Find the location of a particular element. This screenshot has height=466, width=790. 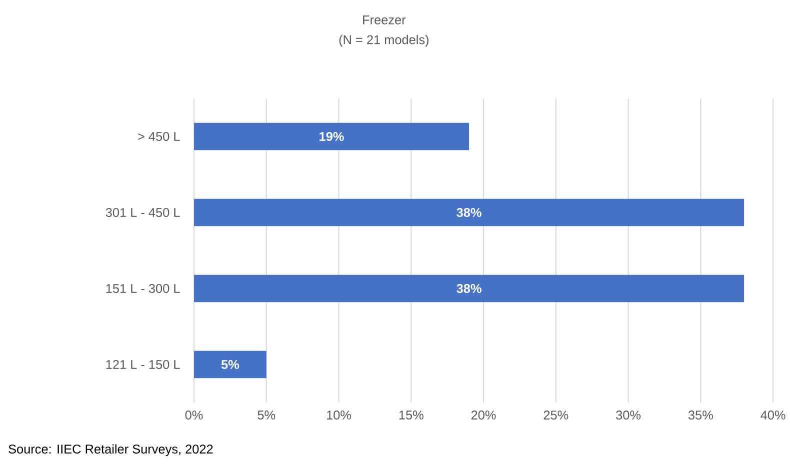

data-label: 19% is located at coordinates (332, 137).